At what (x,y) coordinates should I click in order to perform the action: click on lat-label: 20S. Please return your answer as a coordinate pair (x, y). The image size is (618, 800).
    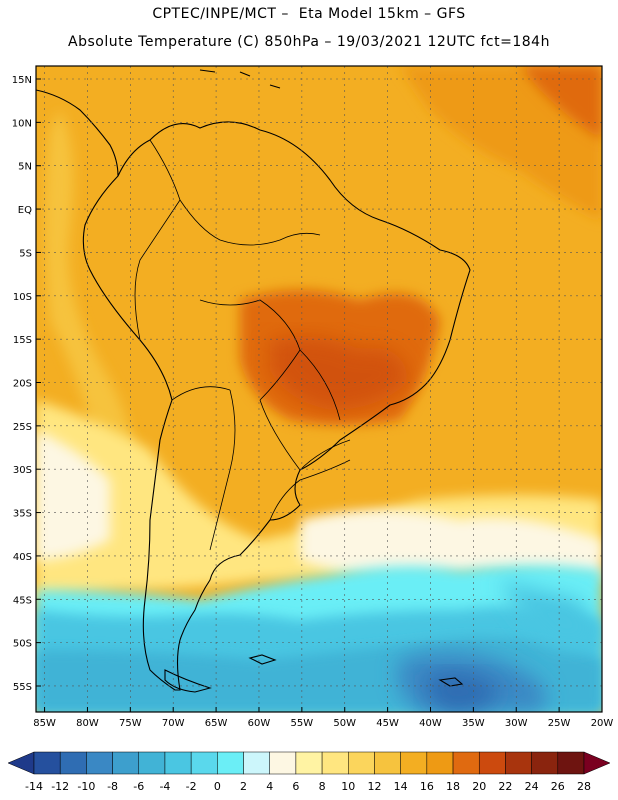
    Looking at the image, I should click on (22, 383).